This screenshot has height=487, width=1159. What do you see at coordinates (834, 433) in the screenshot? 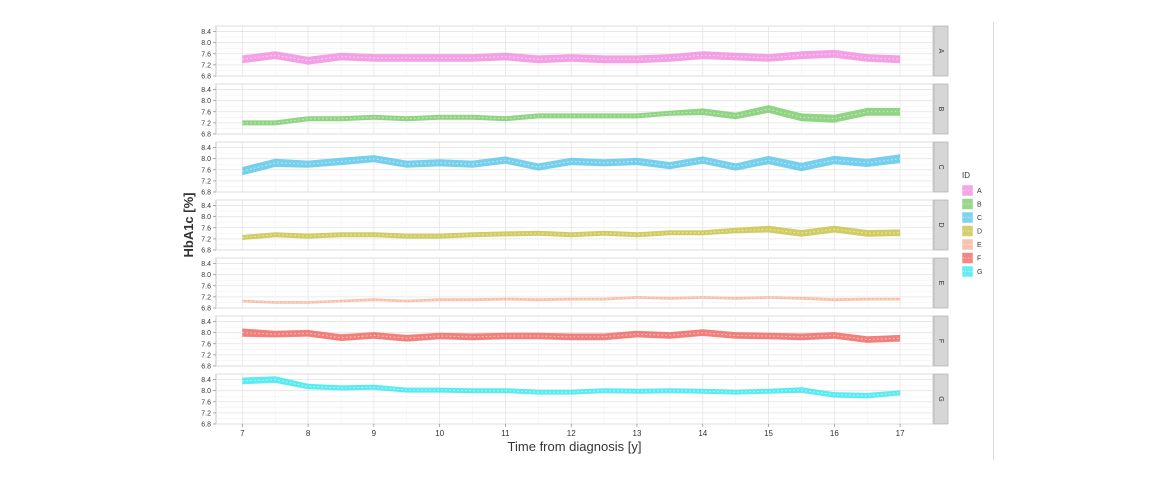
I see `x-tick-label: 16` at bounding box center [834, 433].